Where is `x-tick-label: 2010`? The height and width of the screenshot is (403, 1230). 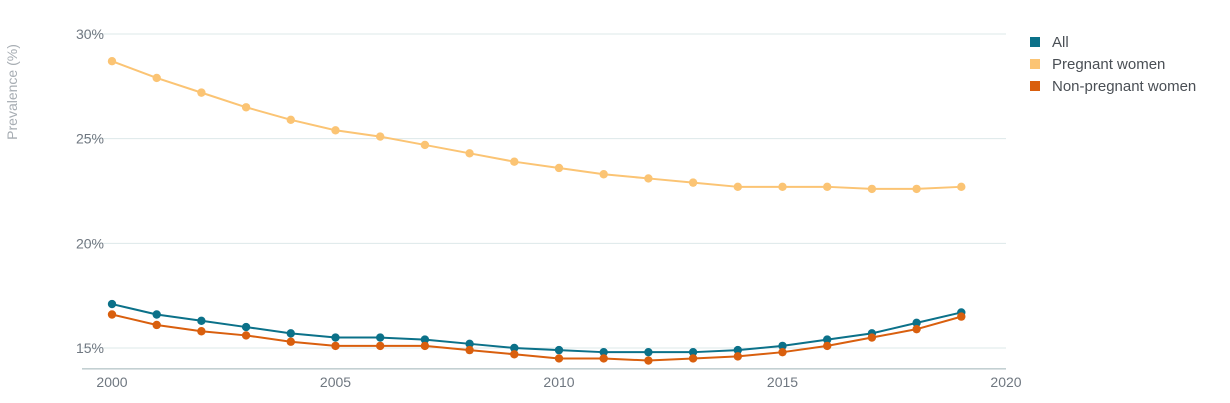
x-tick-label: 2010 is located at coordinates (558, 382).